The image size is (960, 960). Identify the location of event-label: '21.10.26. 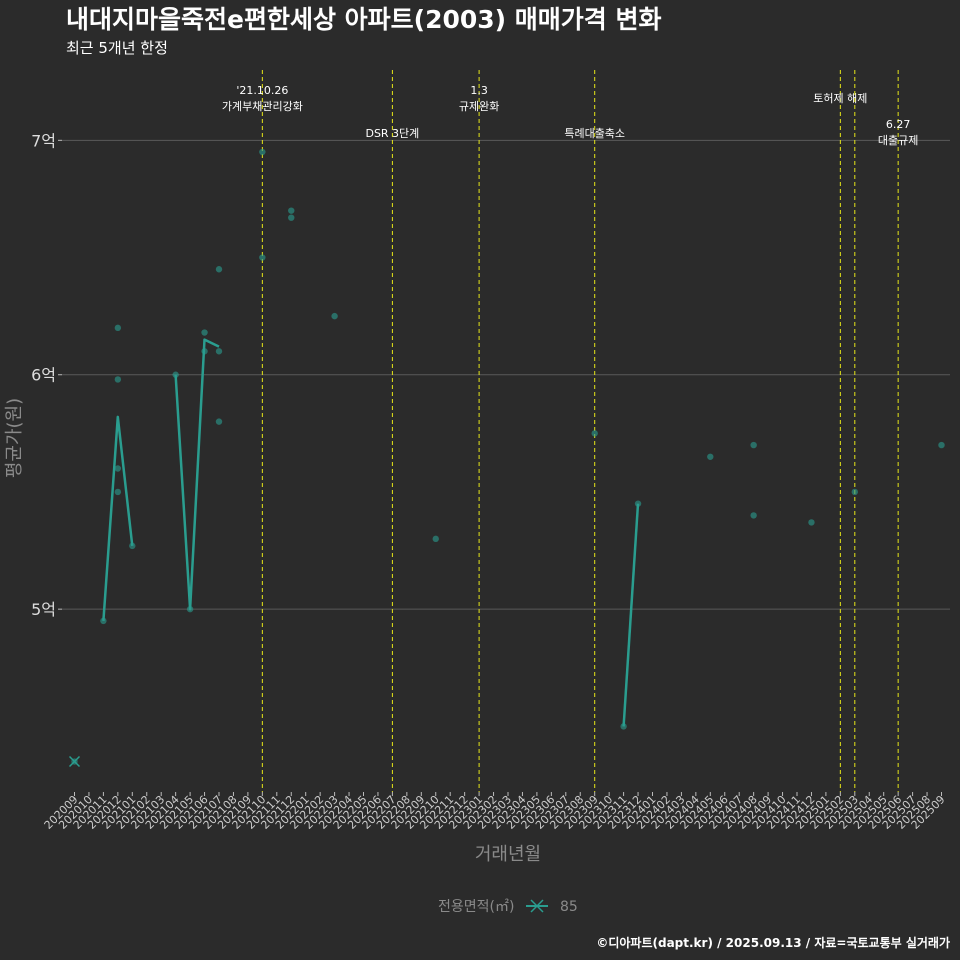
(262, 90).